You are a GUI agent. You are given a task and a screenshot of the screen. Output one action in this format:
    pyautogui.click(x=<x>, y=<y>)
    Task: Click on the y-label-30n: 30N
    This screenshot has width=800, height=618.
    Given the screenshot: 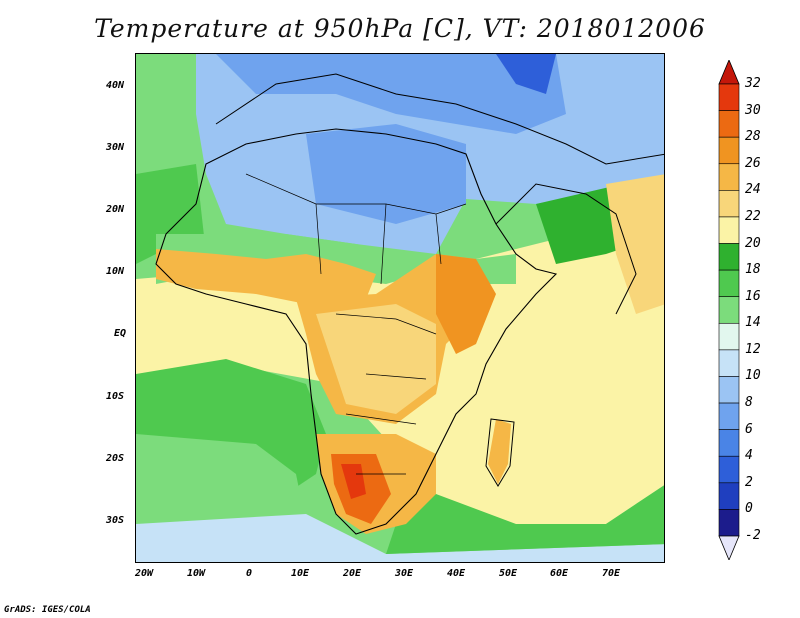 What is the action you would take?
    pyautogui.click(x=115, y=147)
    